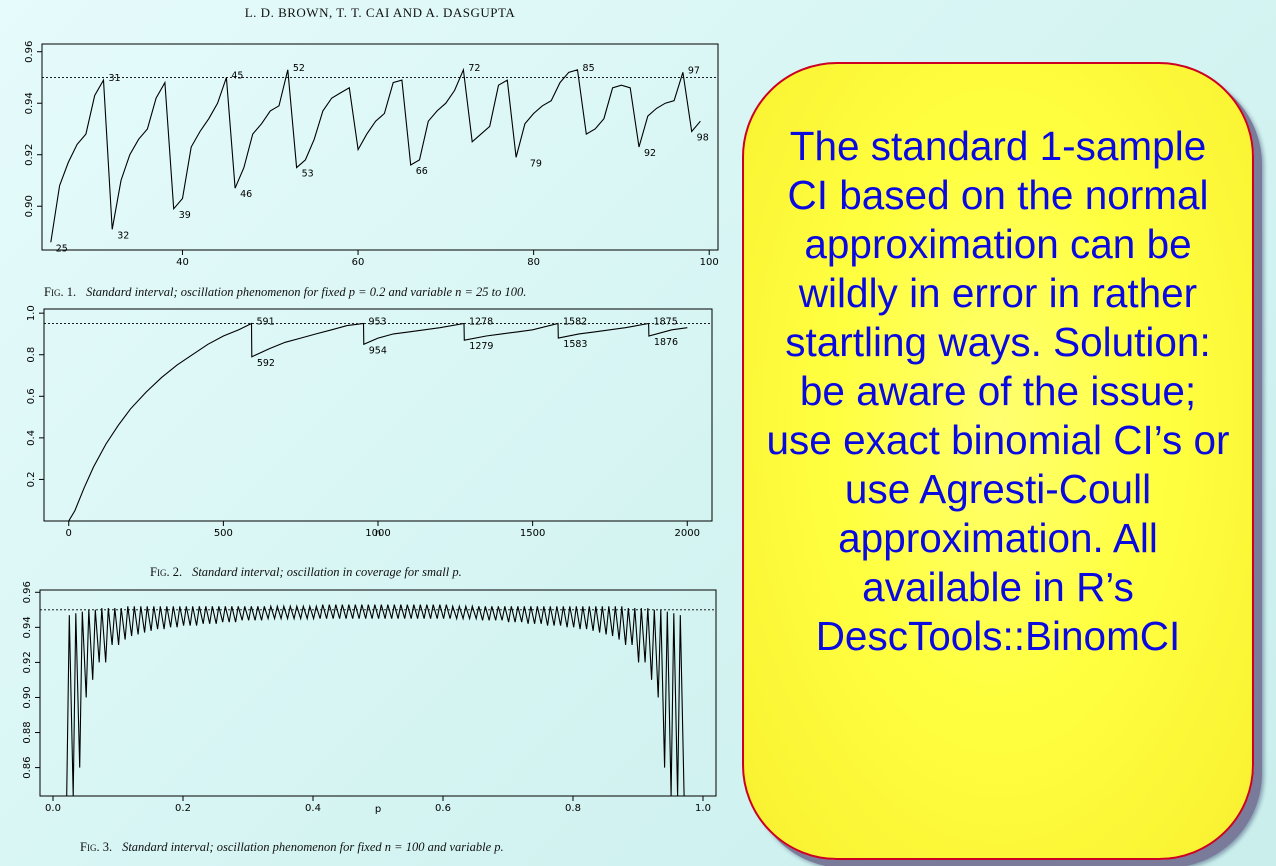 The height and width of the screenshot is (866, 1276). What do you see at coordinates (31, 355) in the screenshot?
I see `fig2-ytick-label: 0.8` at bounding box center [31, 355].